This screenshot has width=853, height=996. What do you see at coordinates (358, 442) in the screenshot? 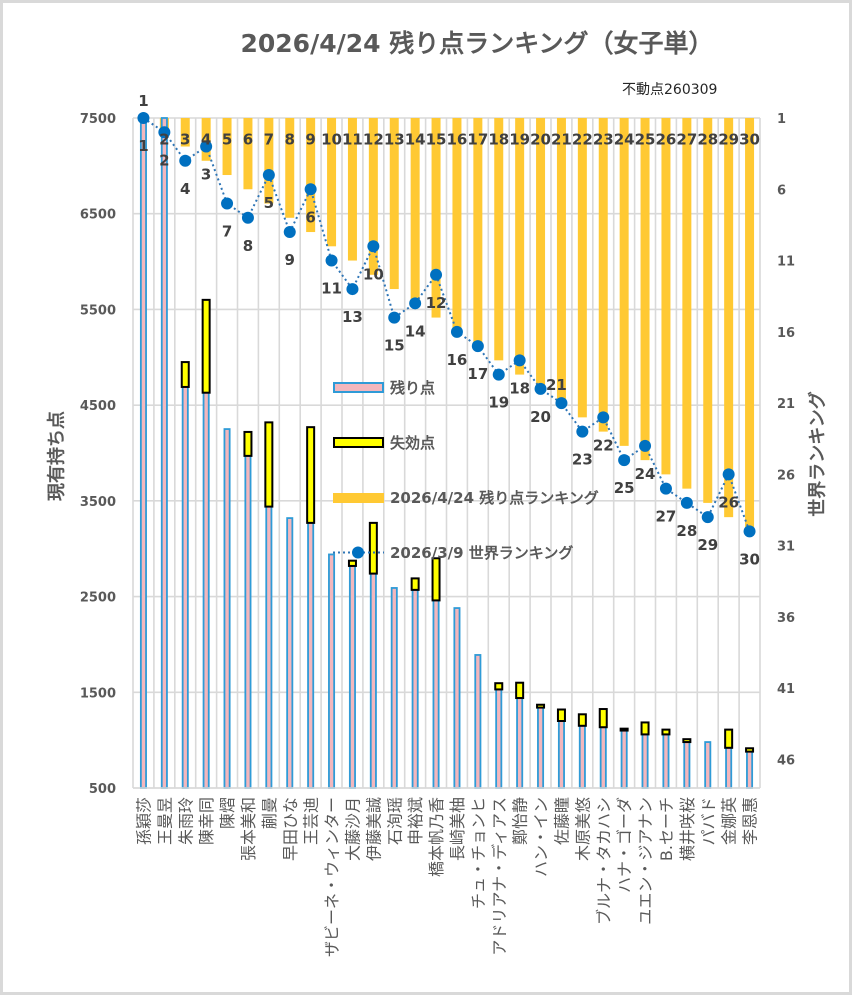
I see `legend-swatch-expiring` at bounding box center [358, 442].